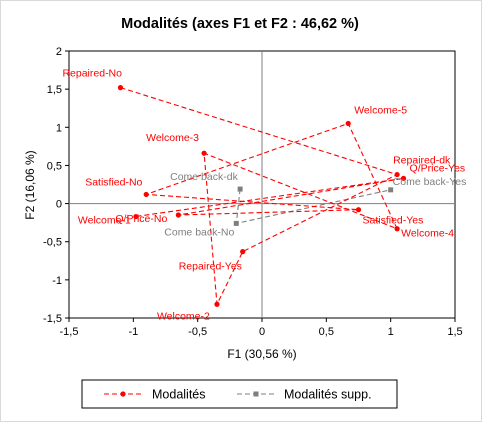  What do you see at coordinates (391, 332) in the screenshot?
I see `x-tick-label: 1` at bounding box center [391, 332].